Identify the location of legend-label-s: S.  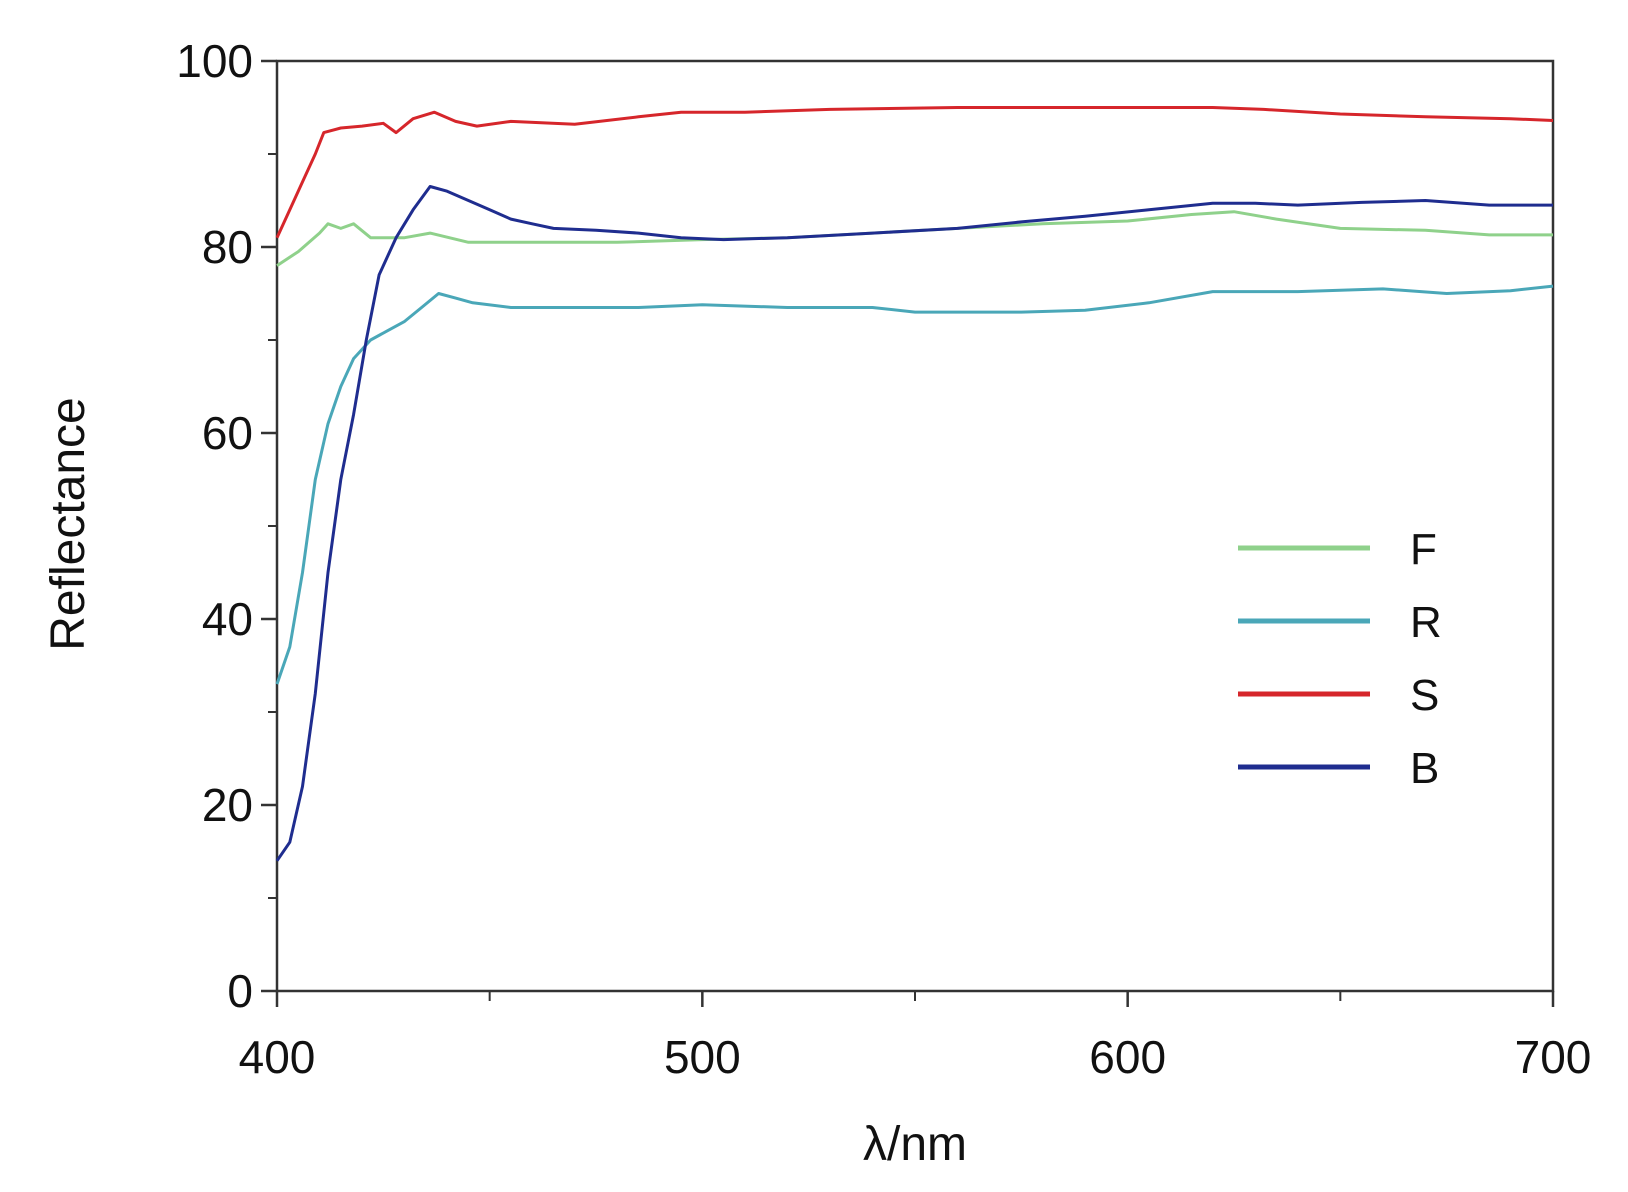
(1424, 695).